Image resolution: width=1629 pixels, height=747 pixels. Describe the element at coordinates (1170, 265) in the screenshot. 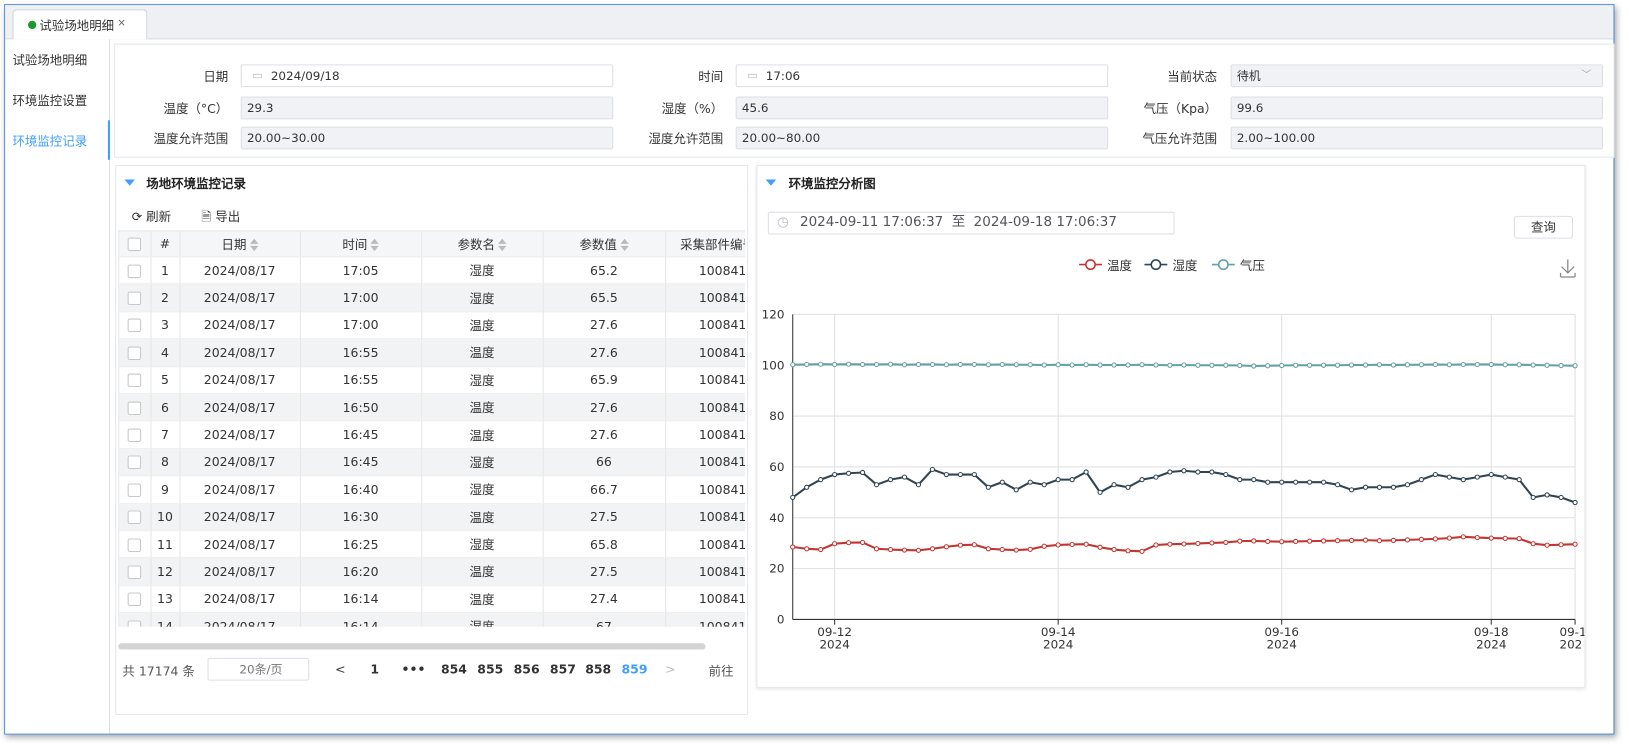

I see `legend-item: 湿度` at that location.